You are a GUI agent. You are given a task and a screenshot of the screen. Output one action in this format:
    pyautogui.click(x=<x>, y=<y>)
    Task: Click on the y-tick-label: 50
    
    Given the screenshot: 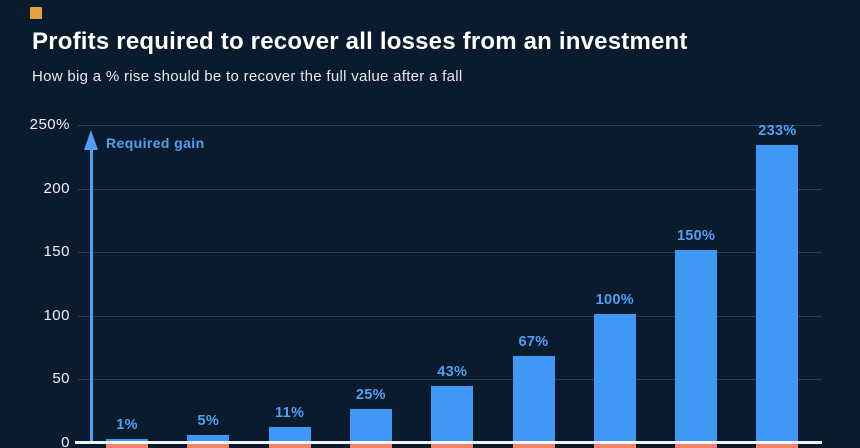 What is the action you would take?
    pyautogui.click(x=61, y=379)
    